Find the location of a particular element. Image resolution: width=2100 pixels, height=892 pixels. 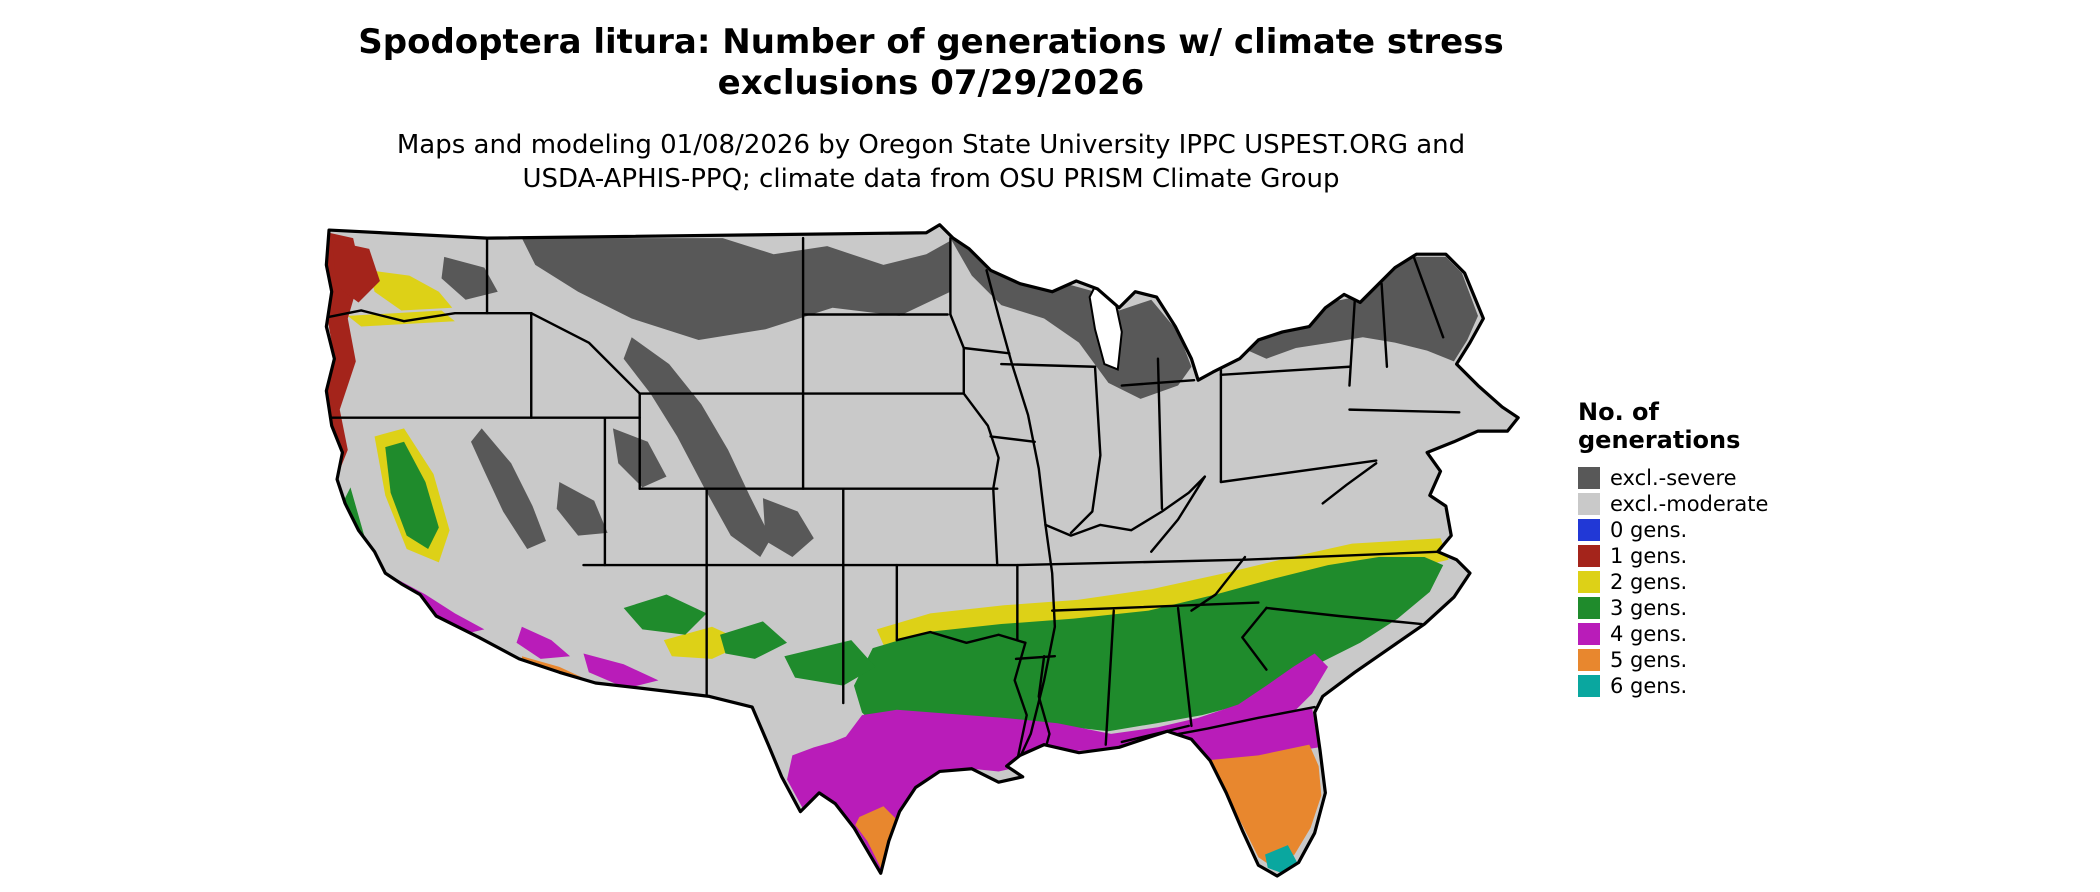

map-title-line2: exclusions 07/29/2026 is located at coordinates (931, 83).